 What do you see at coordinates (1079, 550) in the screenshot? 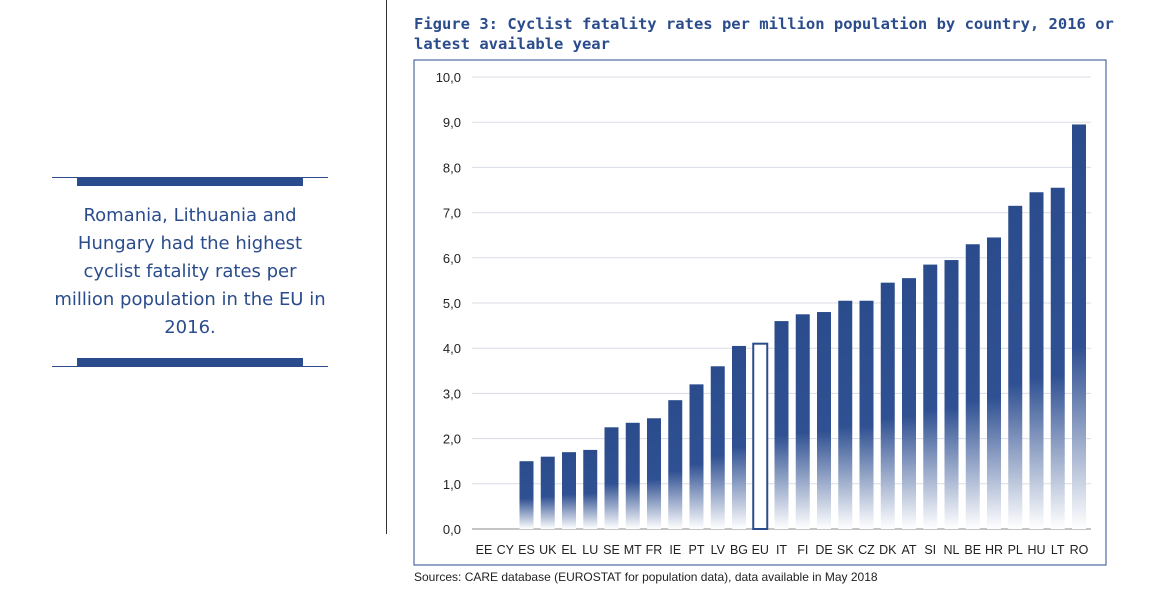
I see `x-tick-label-ro: RO` at bounding box center [1079, 550].